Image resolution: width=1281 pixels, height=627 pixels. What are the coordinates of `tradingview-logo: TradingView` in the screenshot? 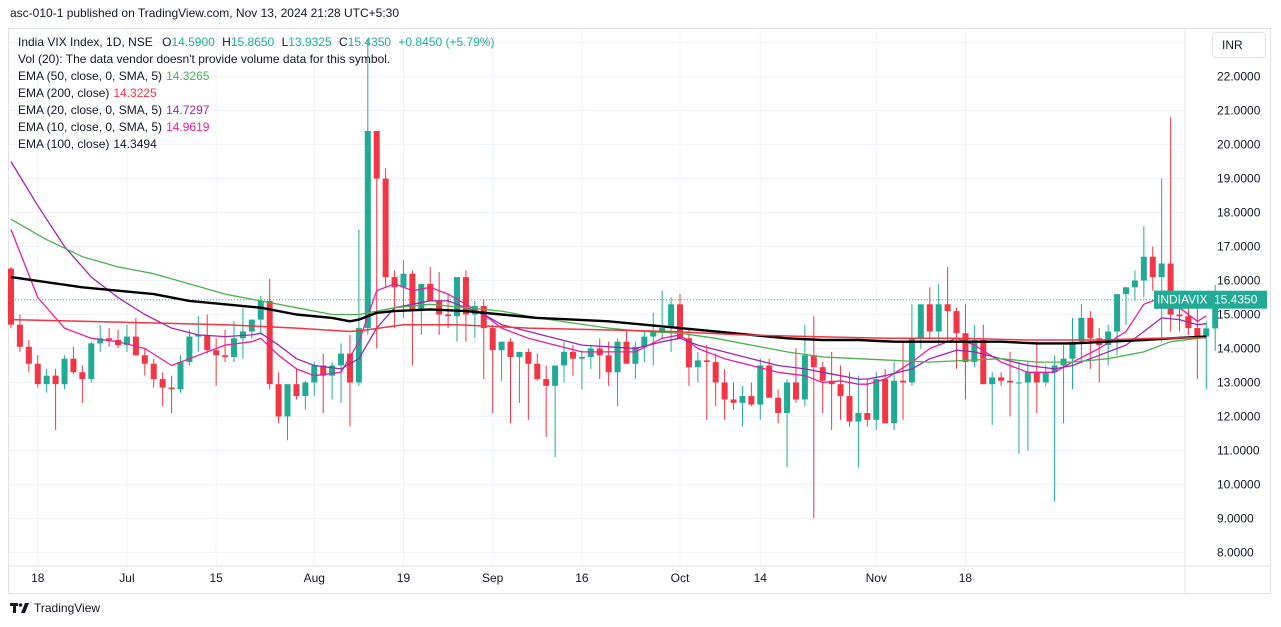 It's located at (55, 608).